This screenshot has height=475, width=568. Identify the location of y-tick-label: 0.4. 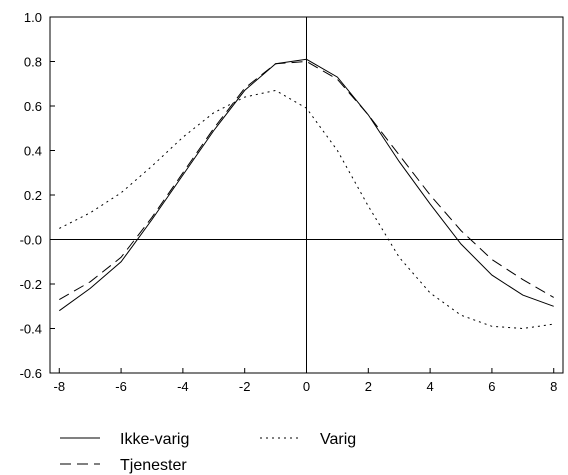
(33, 151).